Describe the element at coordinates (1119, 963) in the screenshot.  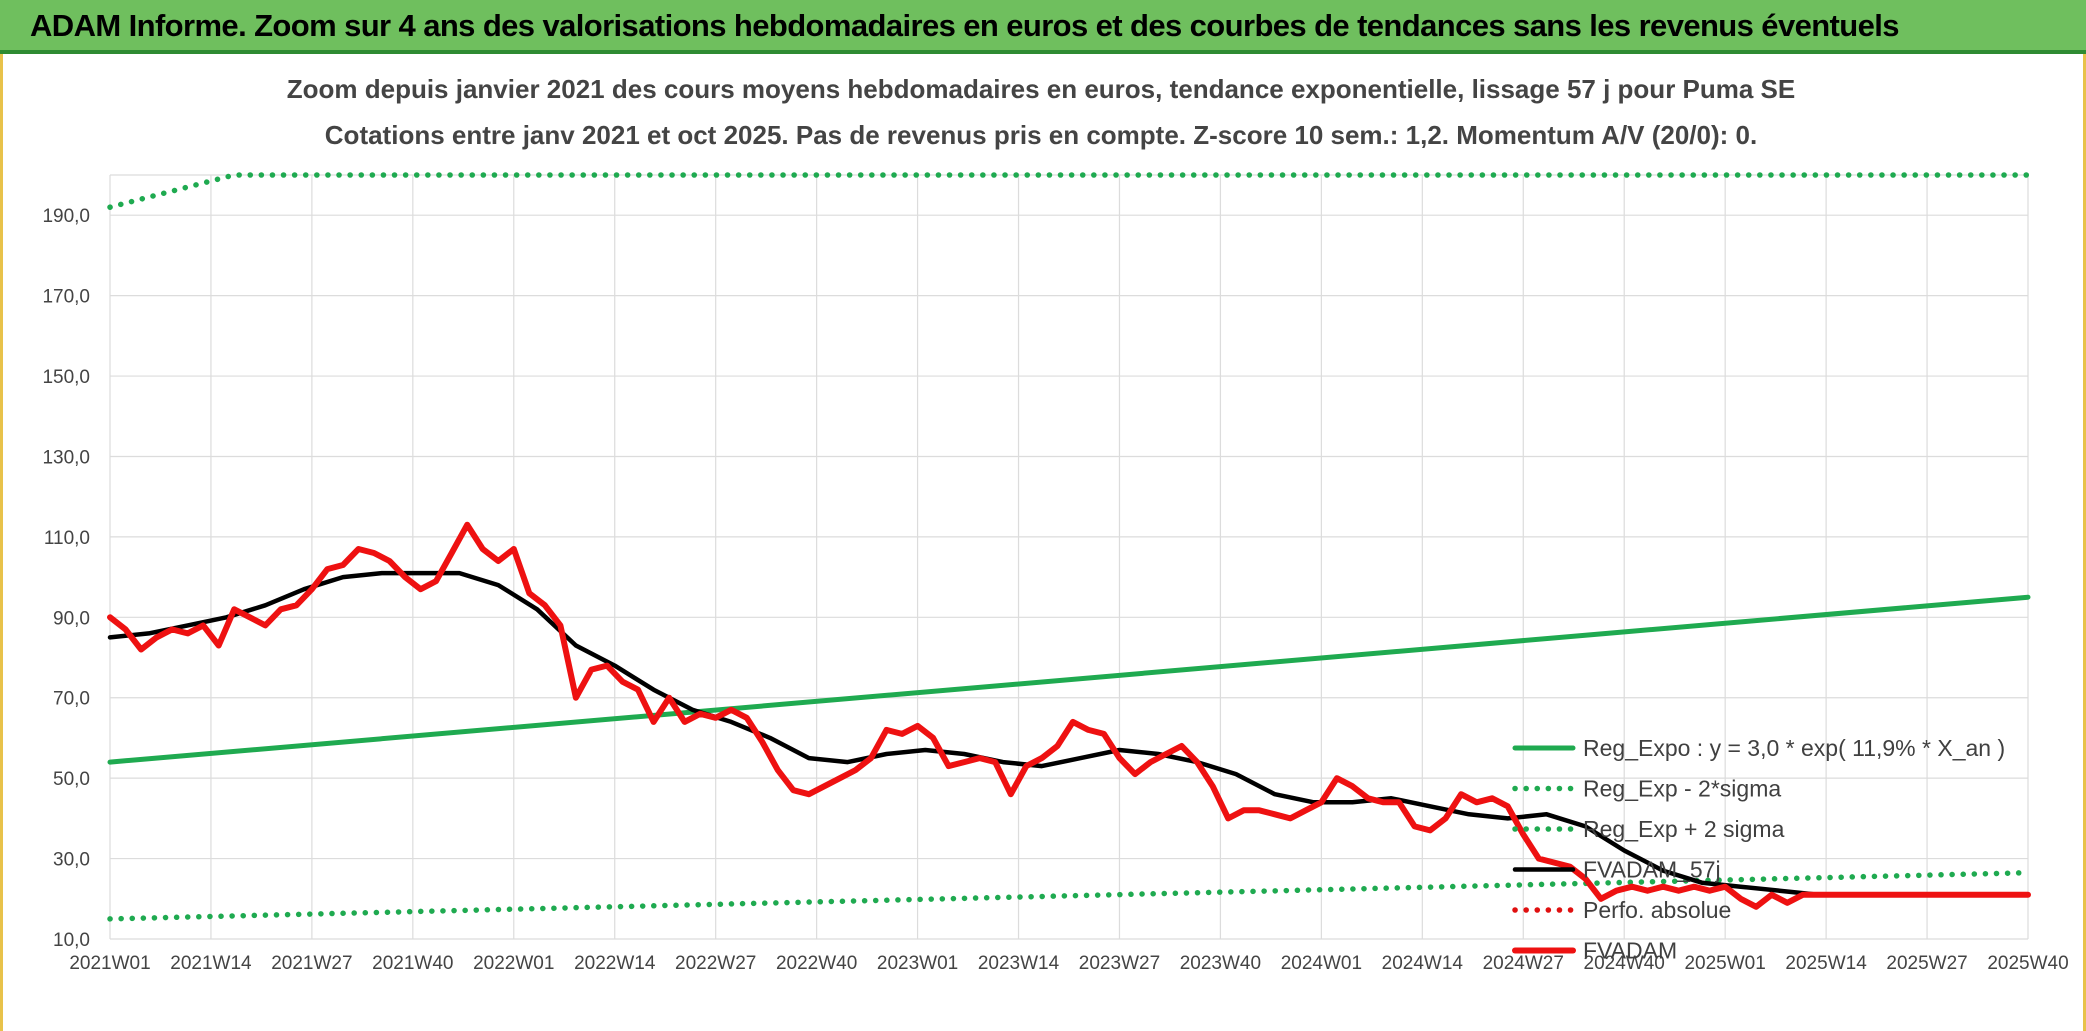
I see `x-tick-label: 2023W27` at that location.